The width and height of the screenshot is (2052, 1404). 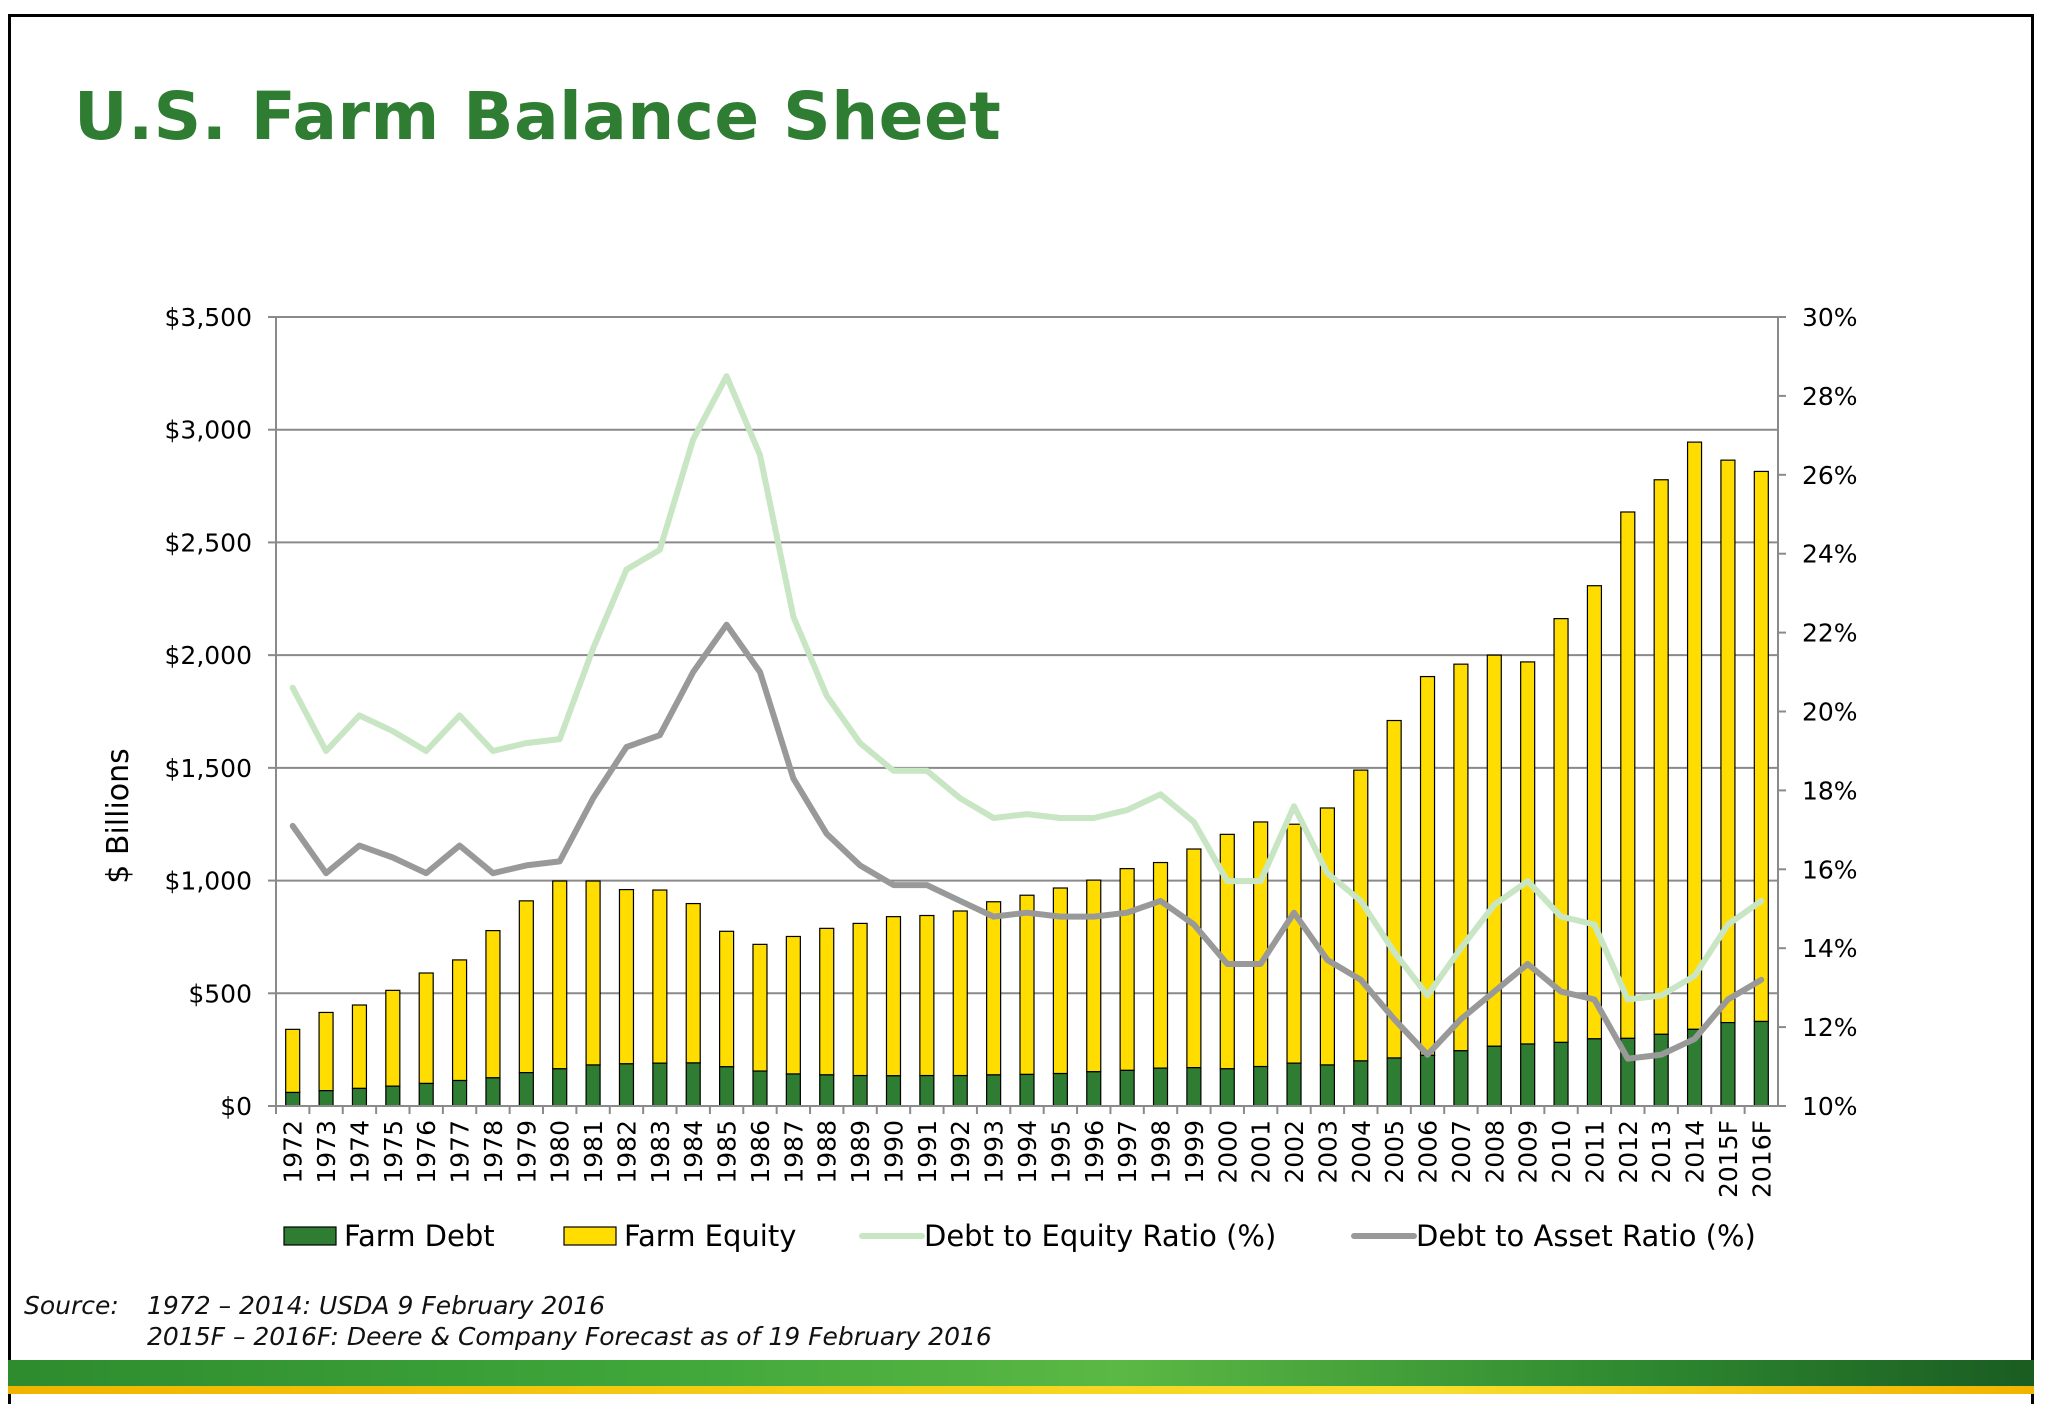 What do you see at coordinates (1100, 1236) in the screenshot?
I see `legend-debt-to-equity-label: Debt to Equity Ratio (%)` at bounding box center [1100, 1236].